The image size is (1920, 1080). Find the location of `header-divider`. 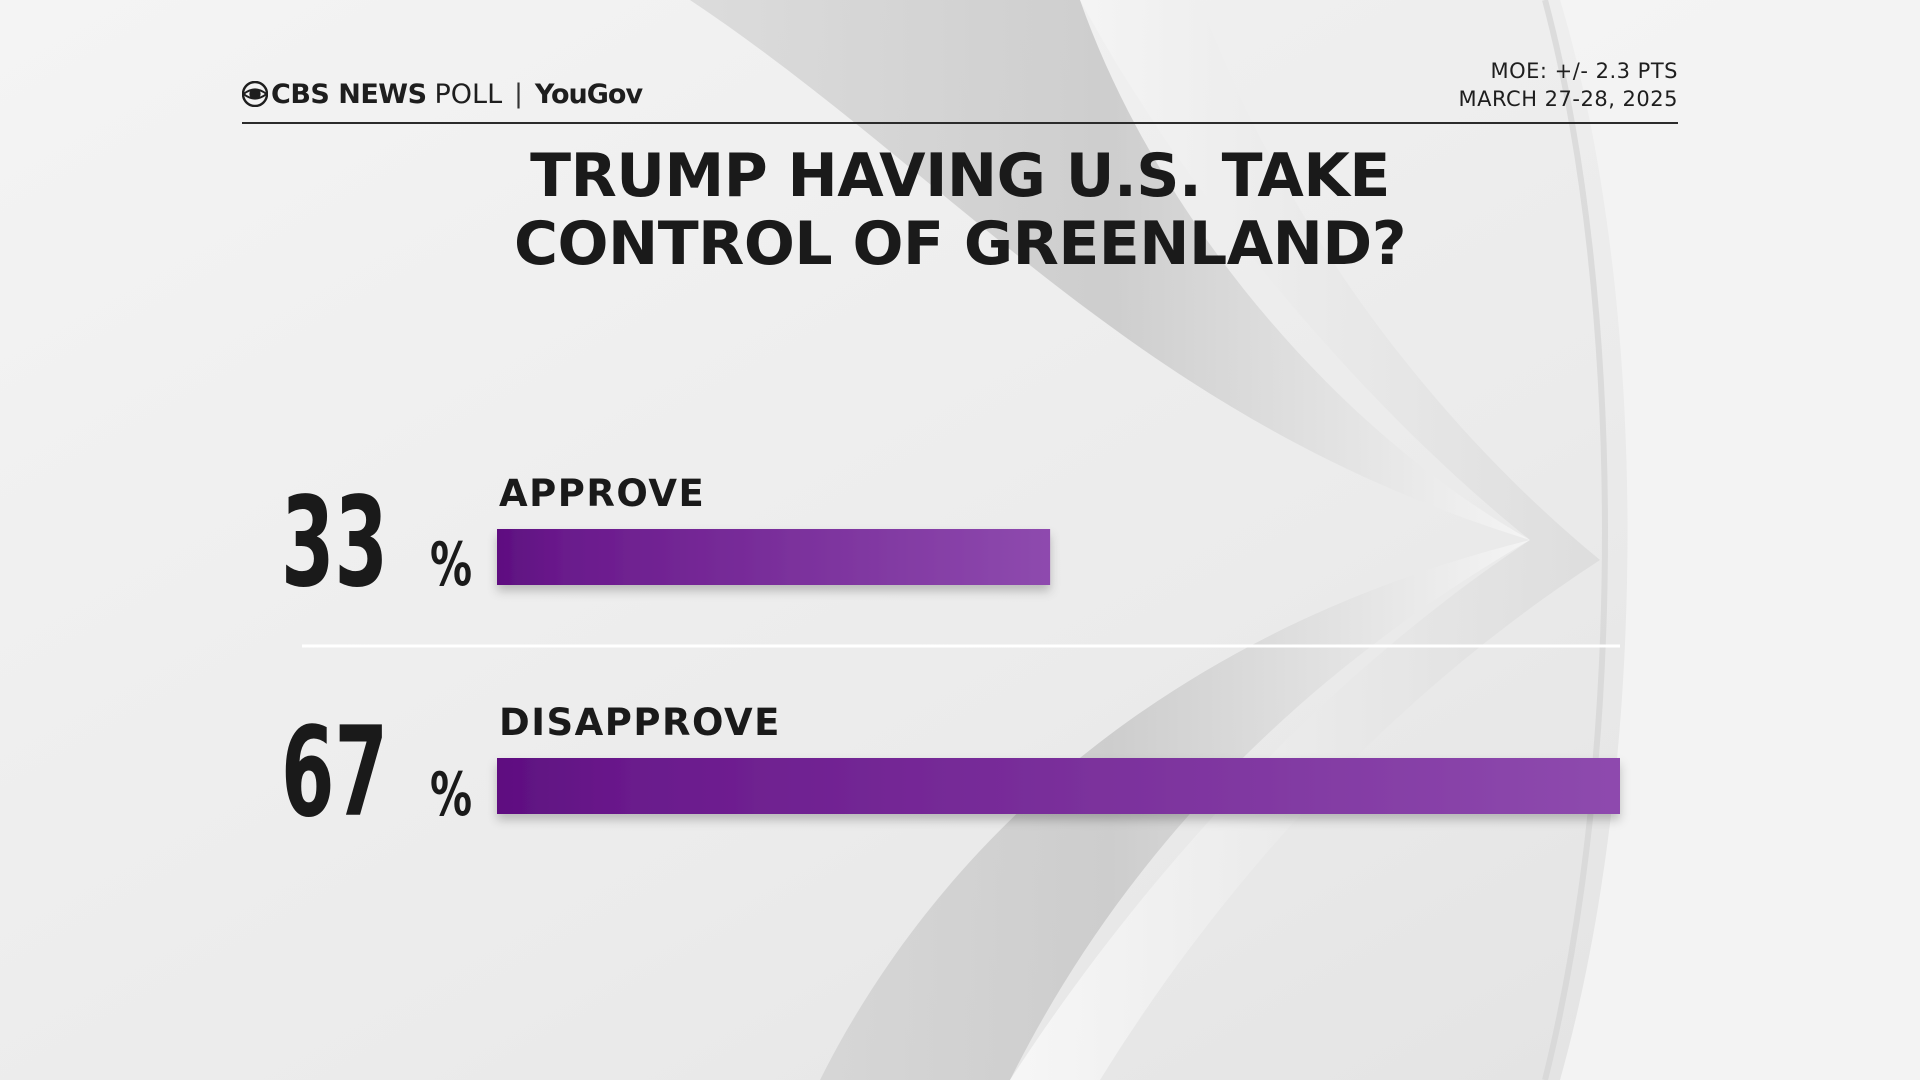

header-divider is located at coordinates (960, 123).